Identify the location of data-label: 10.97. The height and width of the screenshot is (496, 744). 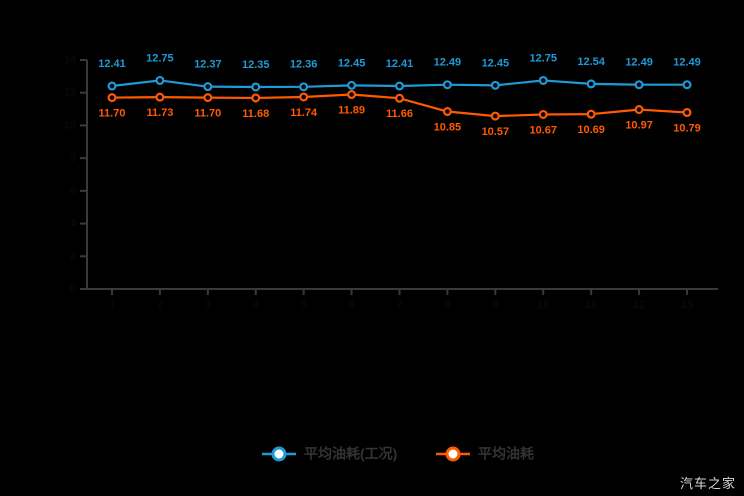
(639, 125).